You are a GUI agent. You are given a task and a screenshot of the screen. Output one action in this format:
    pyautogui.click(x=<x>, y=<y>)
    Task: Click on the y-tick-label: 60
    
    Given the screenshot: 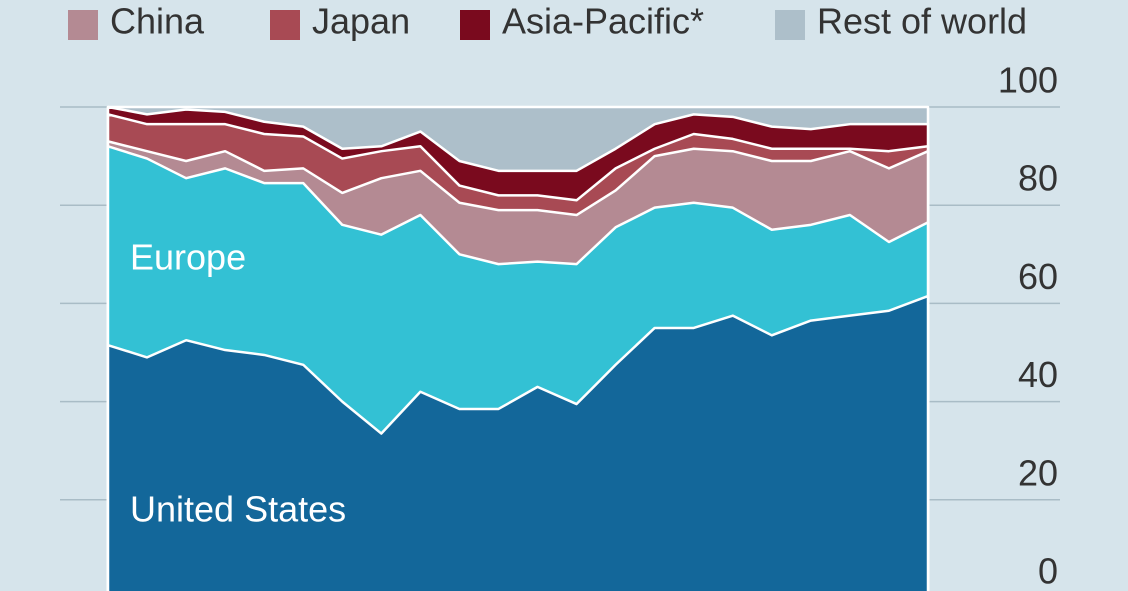 What is the action you would take?
    pyautogui.click(x=1038, y=276)
    